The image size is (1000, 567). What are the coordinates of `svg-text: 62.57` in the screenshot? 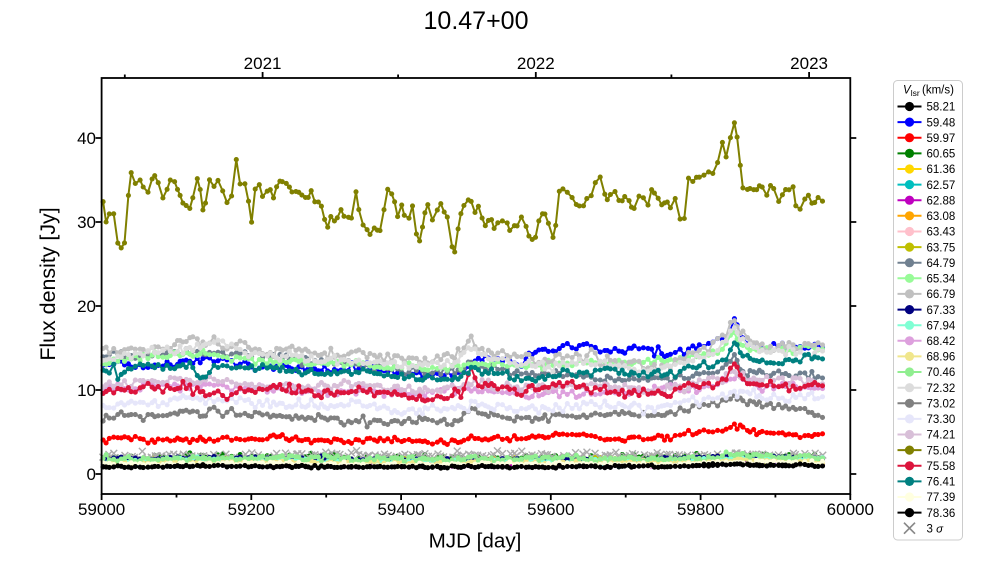 It's located at (941, 186).